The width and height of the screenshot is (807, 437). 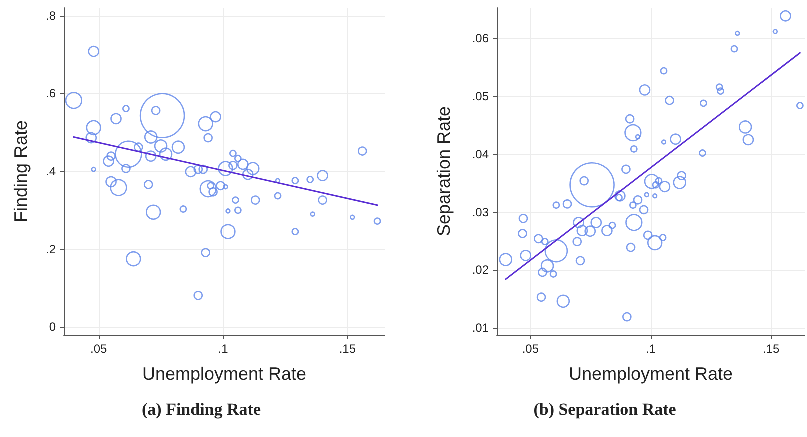 I want to click on y-axis-title: Finding Rate, so click(x=21, y=171).